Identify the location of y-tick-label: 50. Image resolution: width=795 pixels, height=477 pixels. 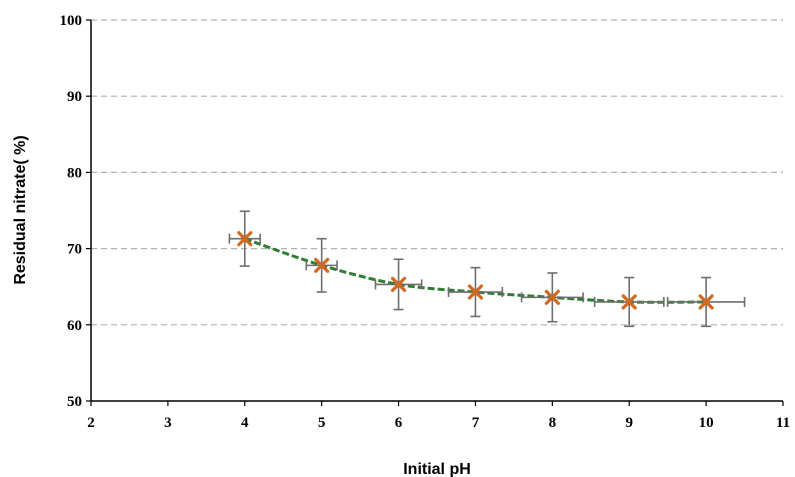
(74, 402).